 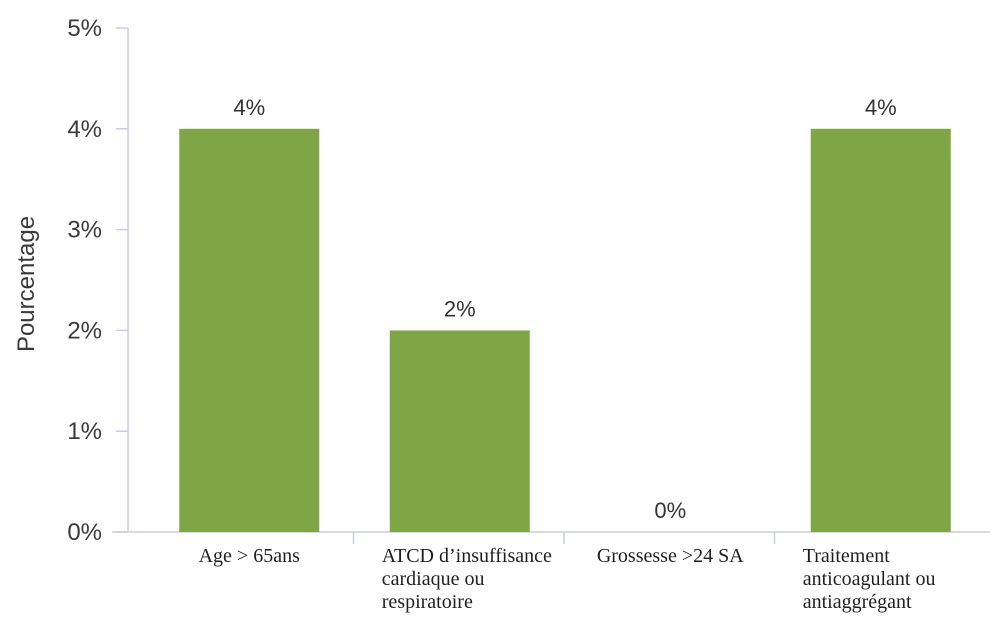 What do you see at coordinates (84, 230) in the screenshot?
I see `y-tick-label: 3%` at bounding box center [84, 230].